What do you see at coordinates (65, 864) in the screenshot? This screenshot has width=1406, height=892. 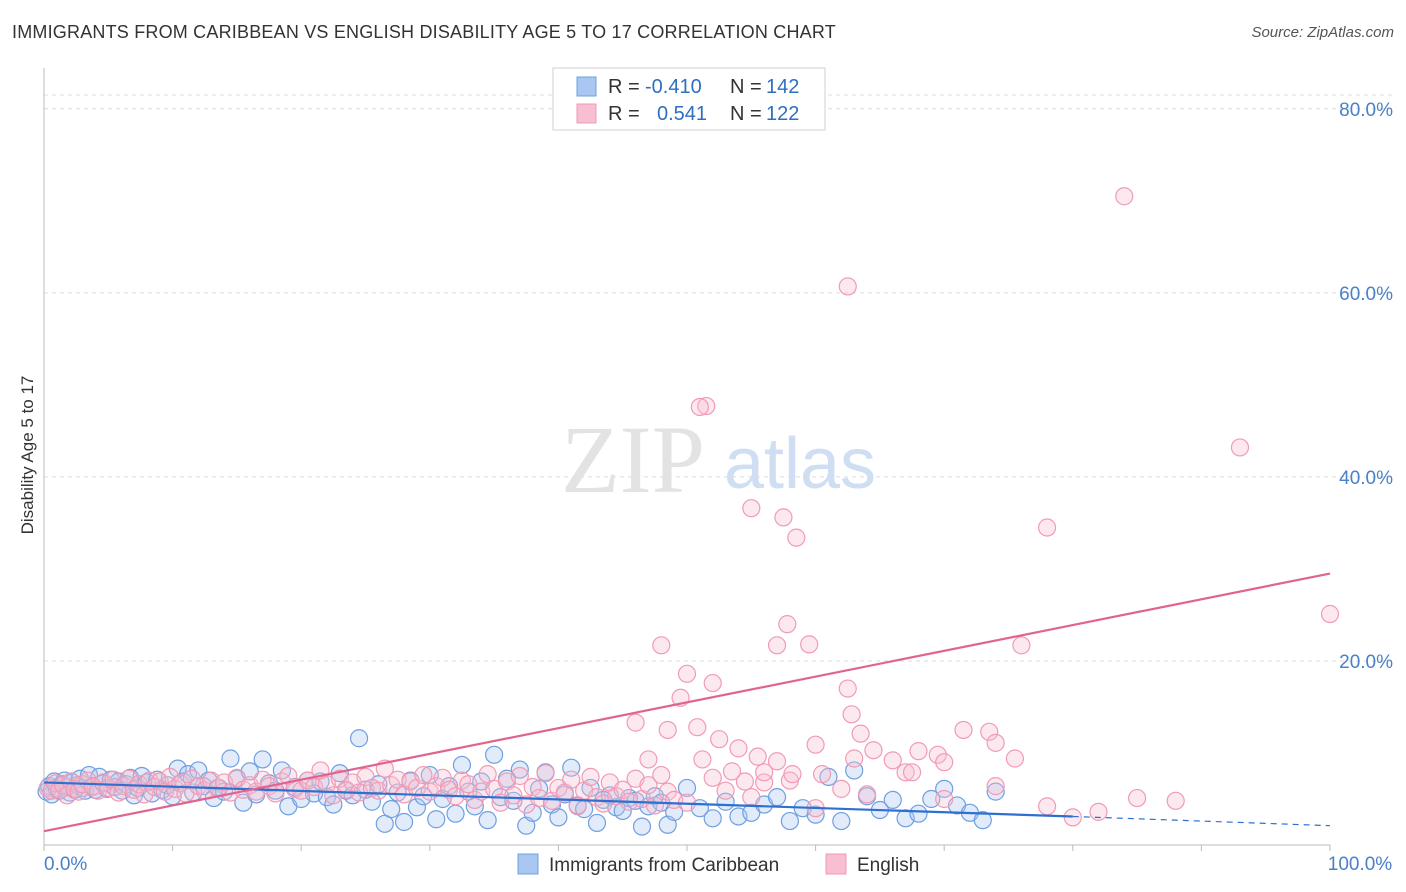 I see `x-tick-label-0: 0.0%` at bounding box center [65, 864].